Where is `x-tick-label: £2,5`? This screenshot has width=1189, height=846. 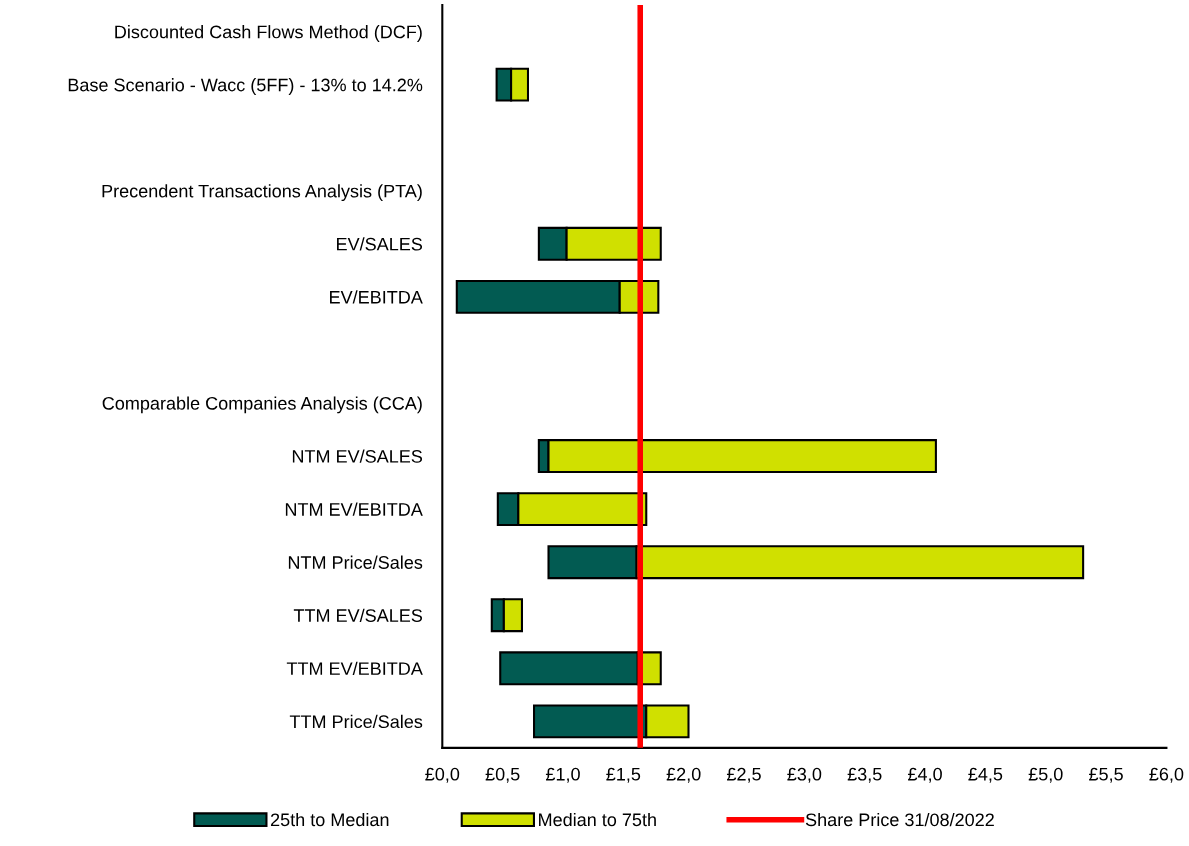
x-tick-label: £2,5 is located at coordinates (743, 775).